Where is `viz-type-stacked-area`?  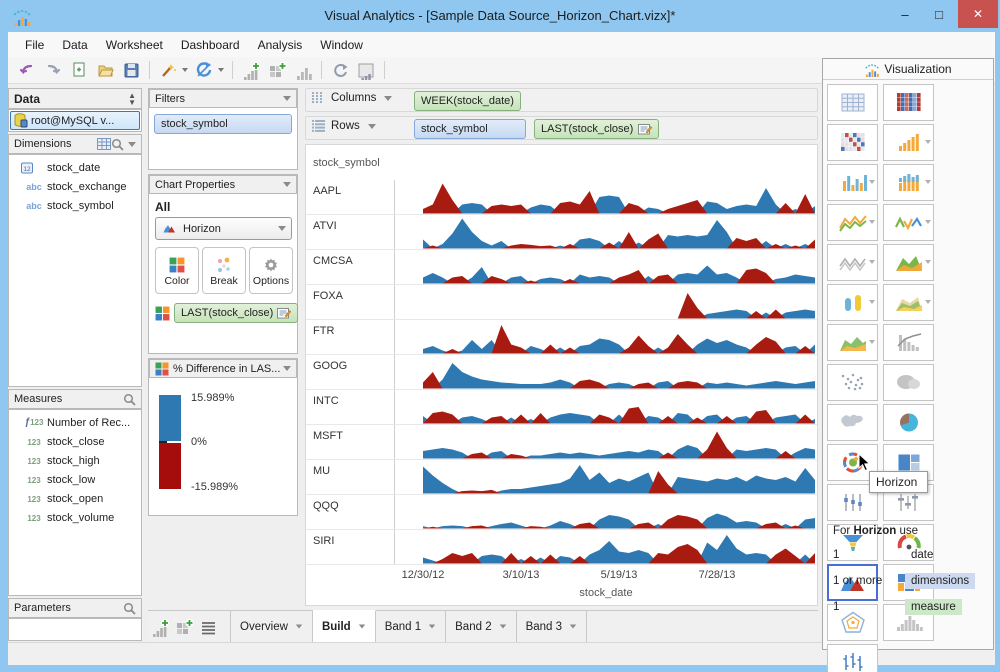 viz-type-stacked-area is located at coordinates (908, 302).